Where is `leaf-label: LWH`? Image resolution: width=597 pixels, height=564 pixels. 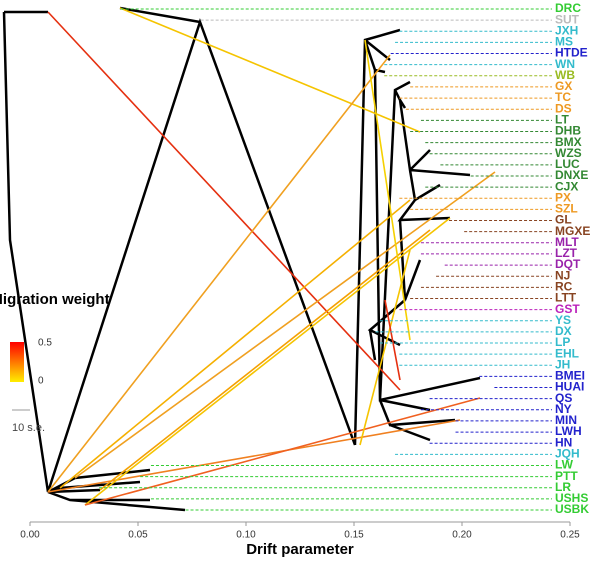
leaf-label: LWH is located at coordinates (568, 431).